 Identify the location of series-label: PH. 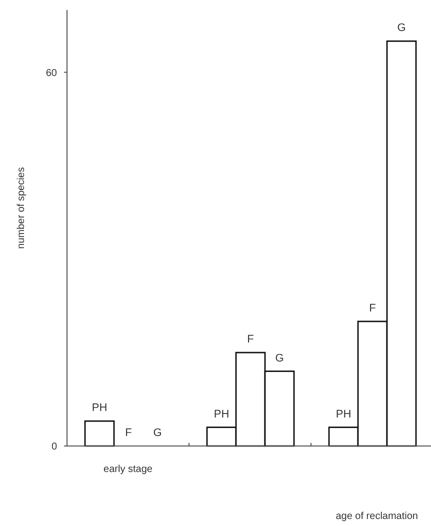
(100, 408).